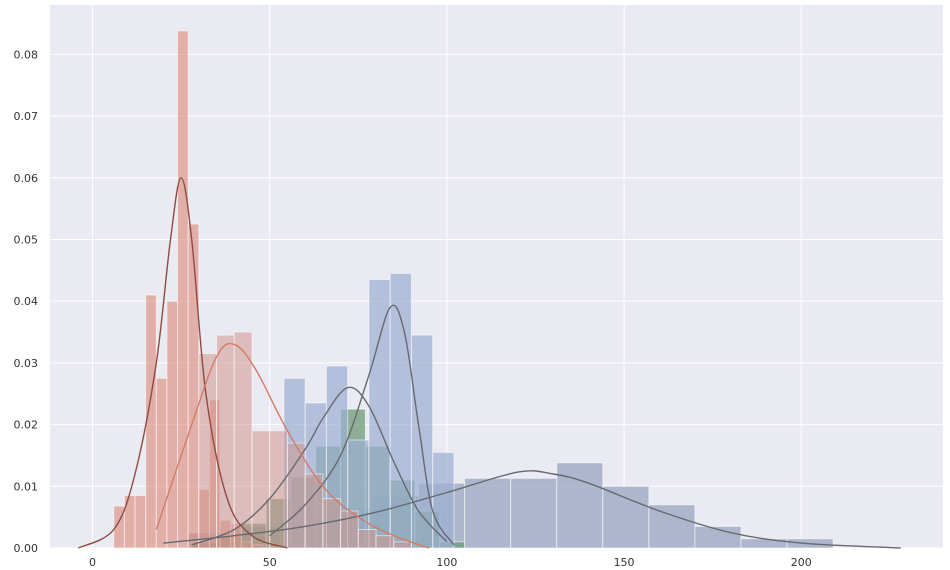 Image resolution: width=950 pixels, height=570 pixels. What do you see at coordinates (26, 425) in the screenshot?
I see `y-tick-label: 0.02` at bounding box center [26, 425].